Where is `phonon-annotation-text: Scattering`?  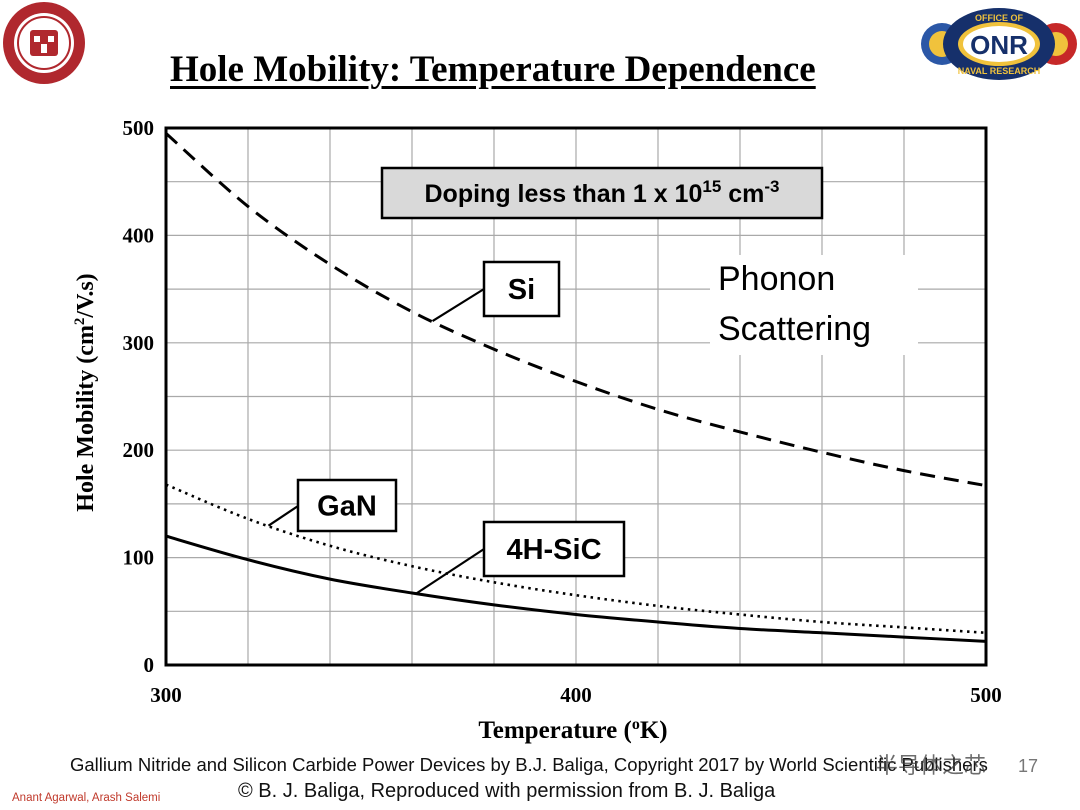
phonon-annotation-text: Scattering is located at coordinates (794, 329).